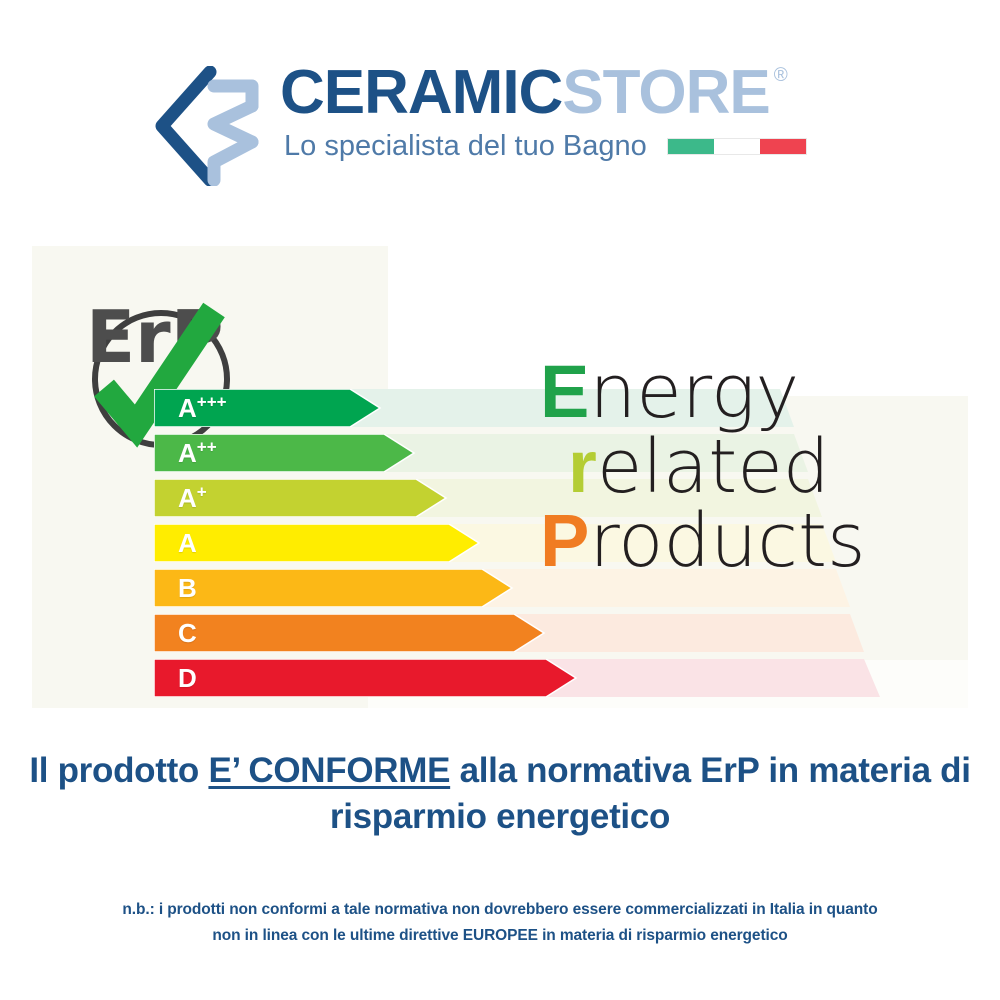 This screenshot has height=1000, width=1000. What do you see at coordinates (694, 392) in the screenshot?
I see `wordmark-rest-energy: nergy` at bounding box center [694, 392].